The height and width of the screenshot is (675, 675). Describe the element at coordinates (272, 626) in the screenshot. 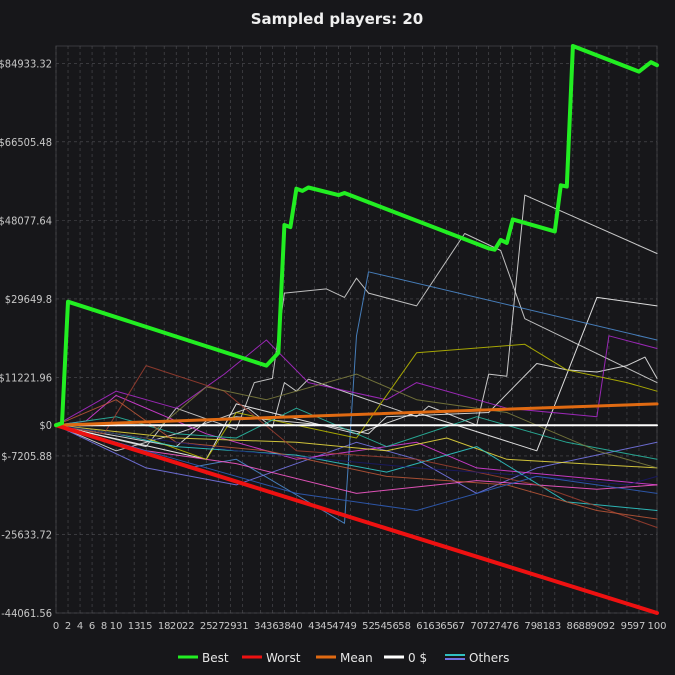

I see `x-tick-label: 36` at that location.